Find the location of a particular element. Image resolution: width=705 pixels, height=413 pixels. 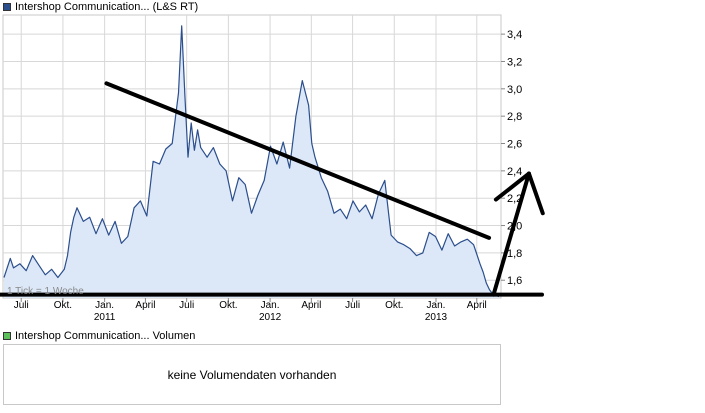

volume-empty-message: keine Volumendaten vorhanden is located at coordinates (252, 374).